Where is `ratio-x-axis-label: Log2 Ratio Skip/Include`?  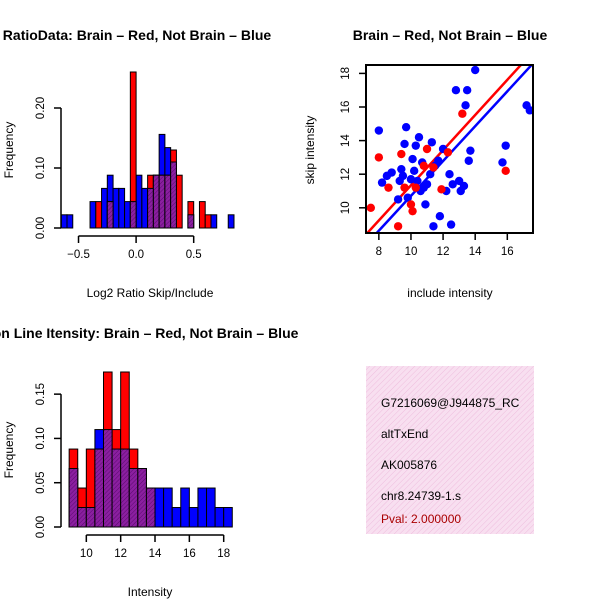 ratio-x-axis-label: Log2 Ratio Skip/Include is located at coordinates (150, 293).